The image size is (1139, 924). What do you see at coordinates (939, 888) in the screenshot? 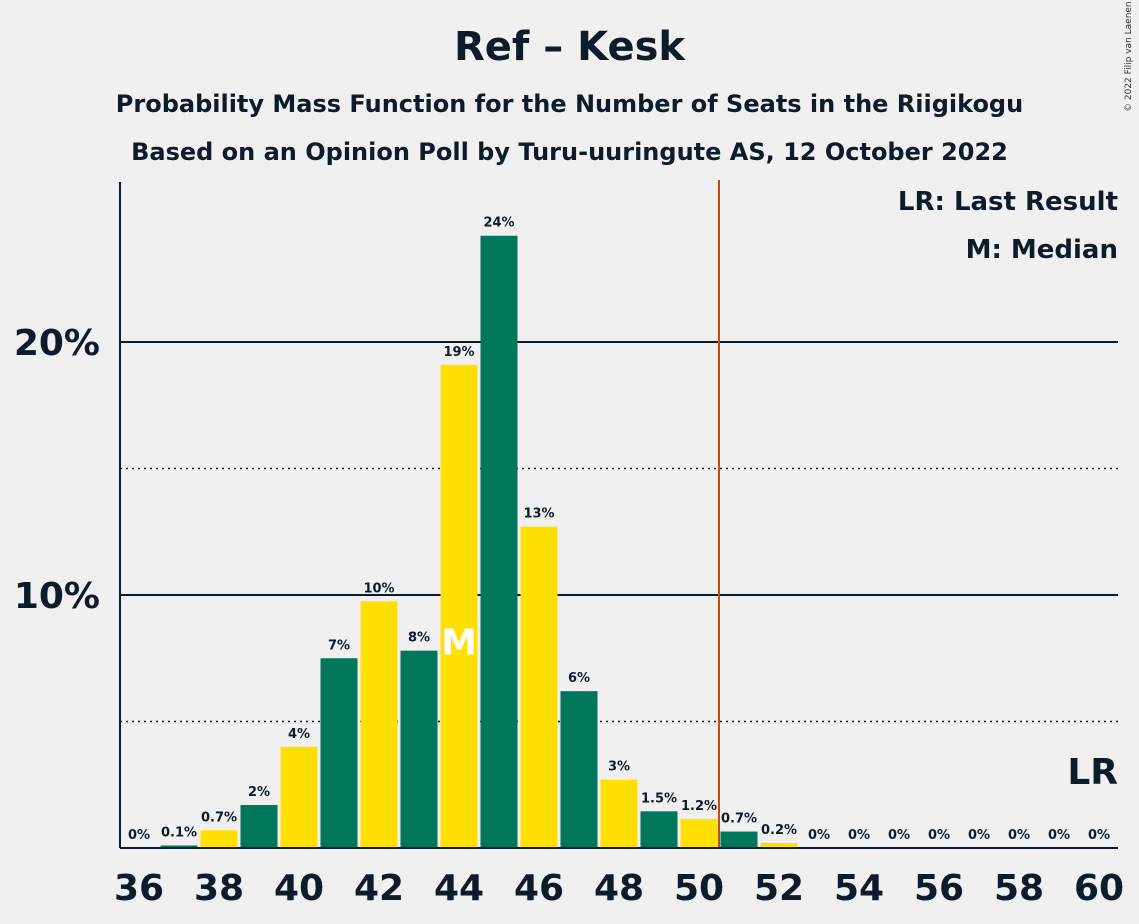
I see `x-tick-label: 56` at bounding box center [939, 888].